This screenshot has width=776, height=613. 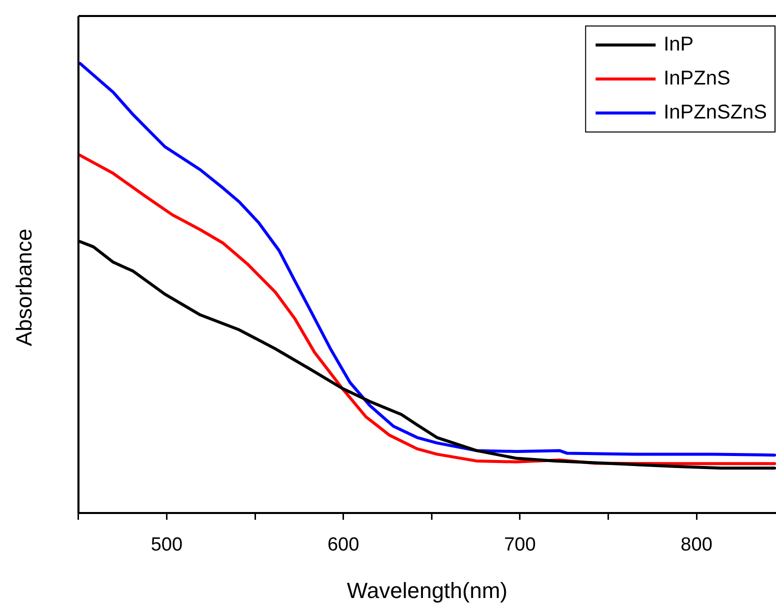 What do you see at coordinates (696, 545) in the screenshot?
I see `x-tick-label: 800` at bounding box center [696, 545].